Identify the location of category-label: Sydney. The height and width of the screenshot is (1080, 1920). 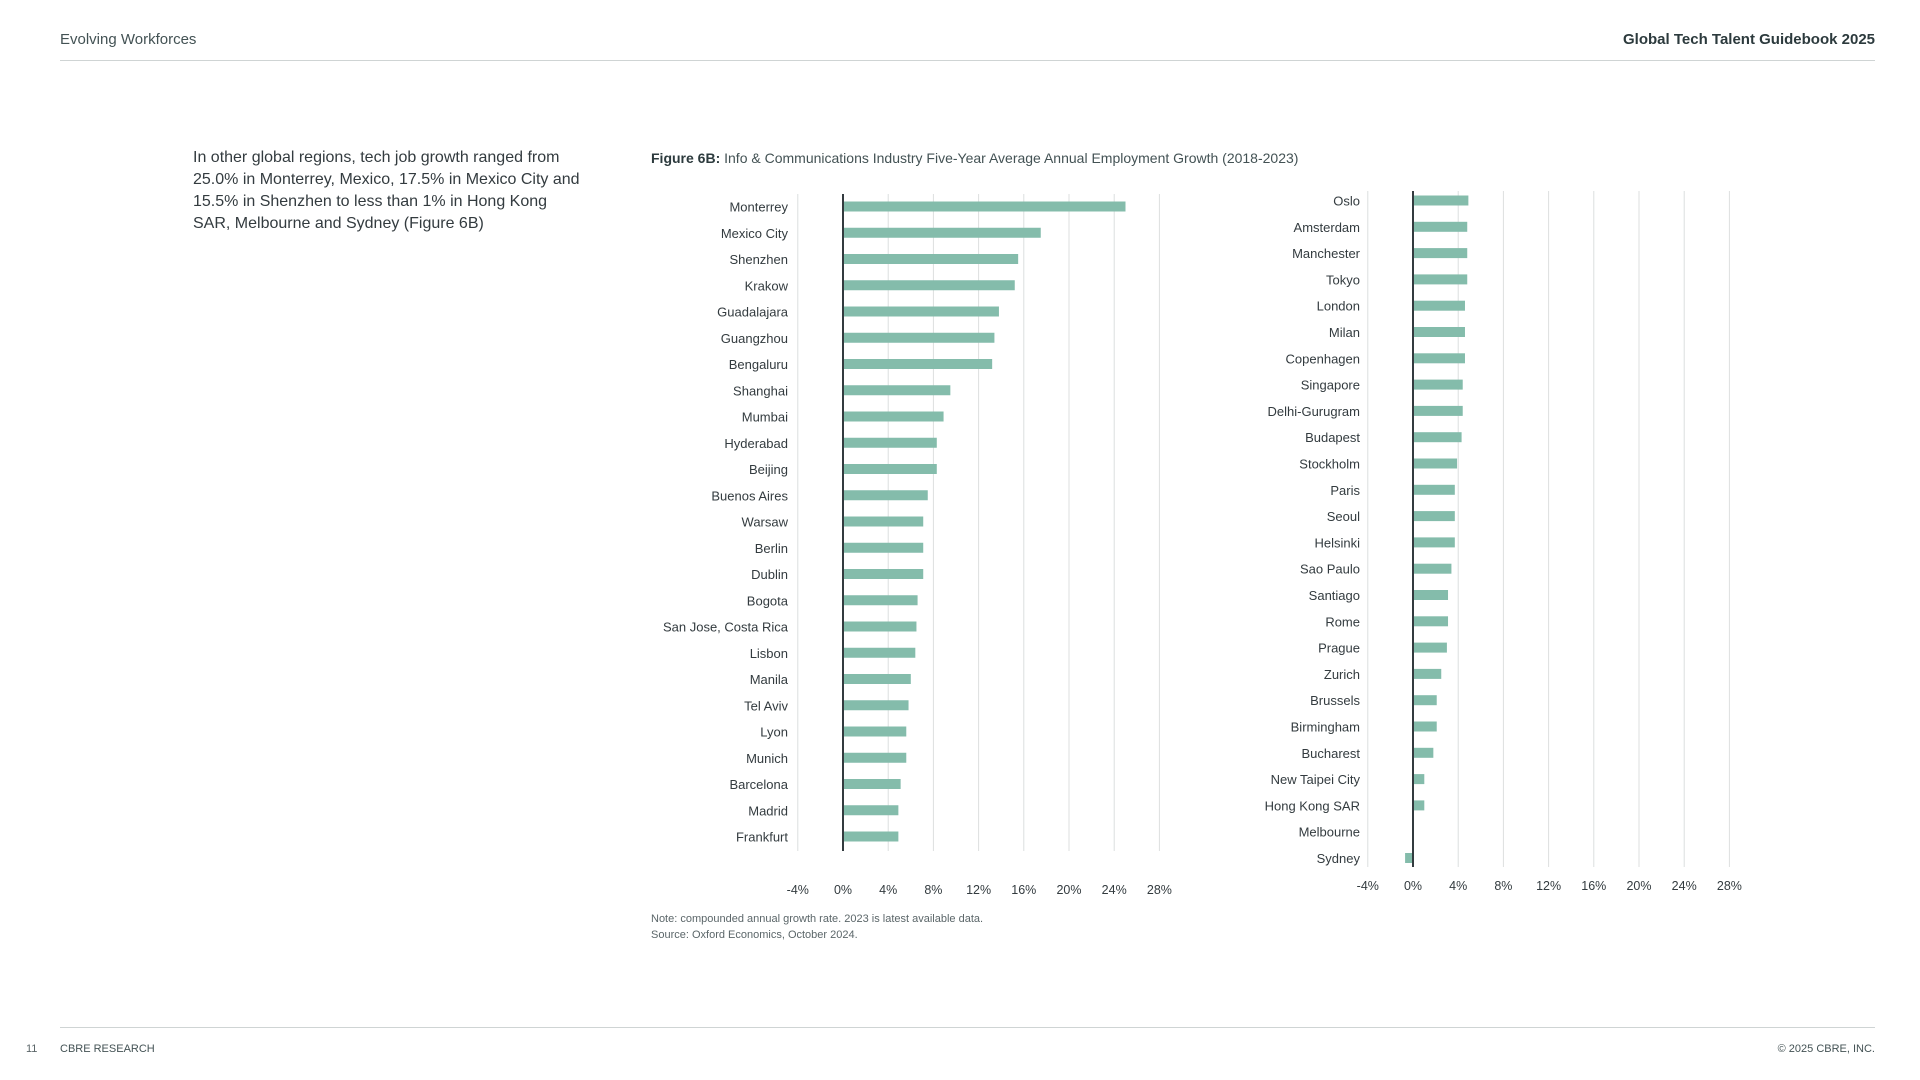
(1339, 858).